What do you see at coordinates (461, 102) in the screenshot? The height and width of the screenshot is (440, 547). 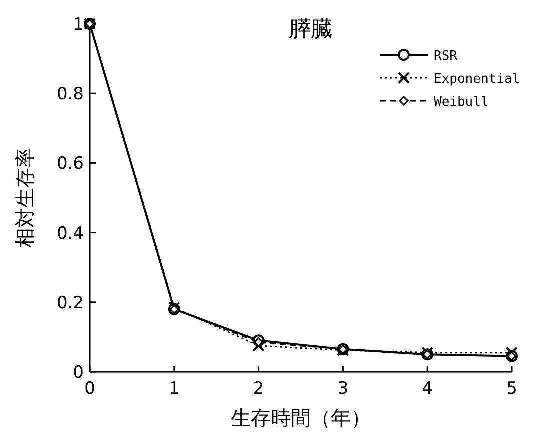 I see `legend-label: Weibull` at bounding box center [461, 102].